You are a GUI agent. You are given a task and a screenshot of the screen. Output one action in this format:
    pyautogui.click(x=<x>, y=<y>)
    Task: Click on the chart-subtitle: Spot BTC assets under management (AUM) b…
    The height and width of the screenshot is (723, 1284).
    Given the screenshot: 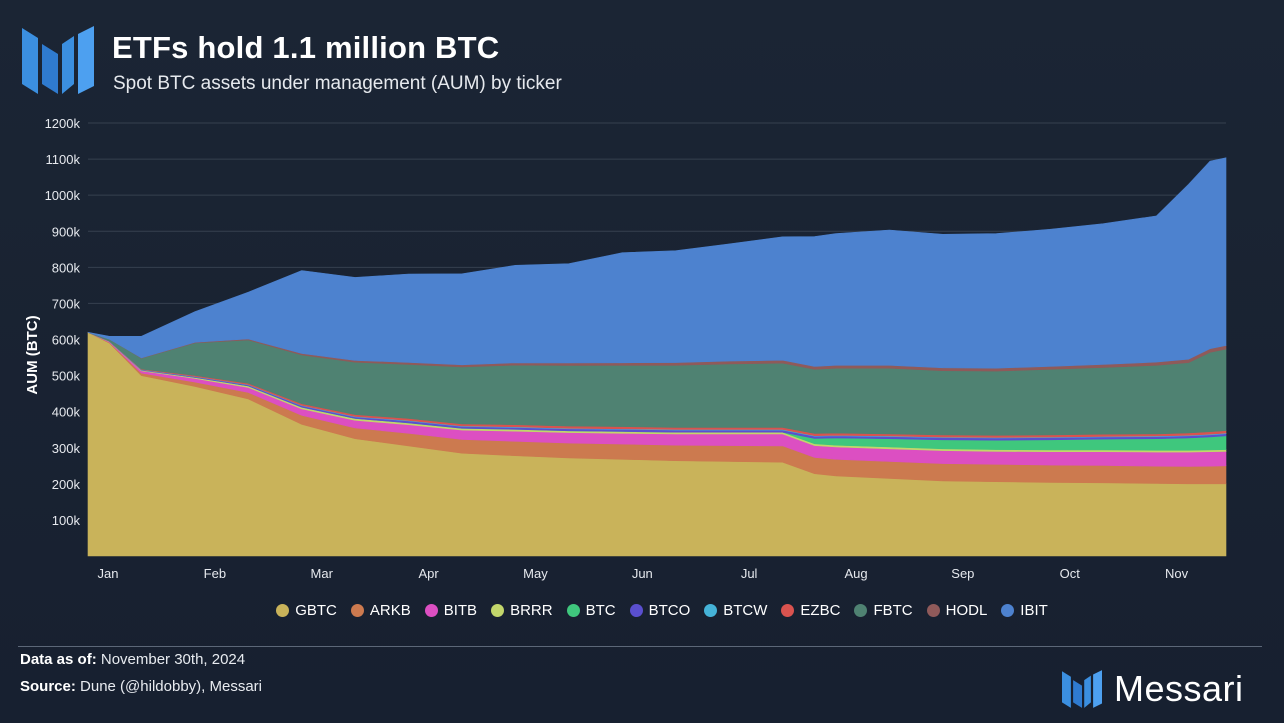 What is the action you would take?
    pyautogui.click(x=337, y=83)
    